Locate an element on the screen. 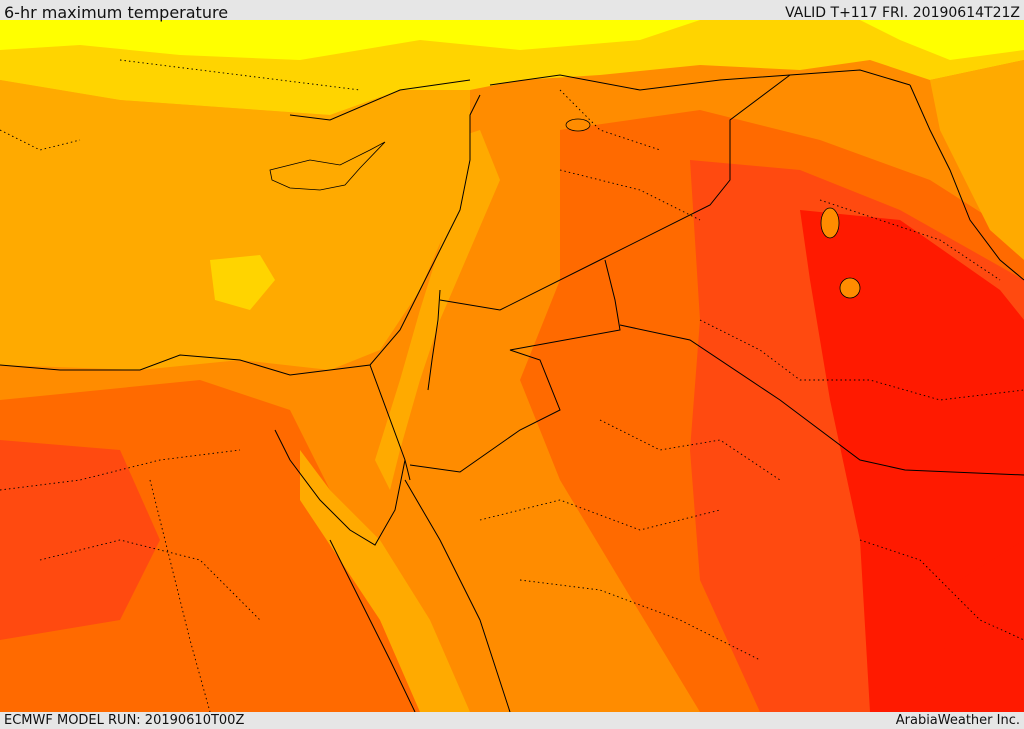 The height and width of the screenshot is (729, 1024). red-sea is located at coordinates (385, 581).